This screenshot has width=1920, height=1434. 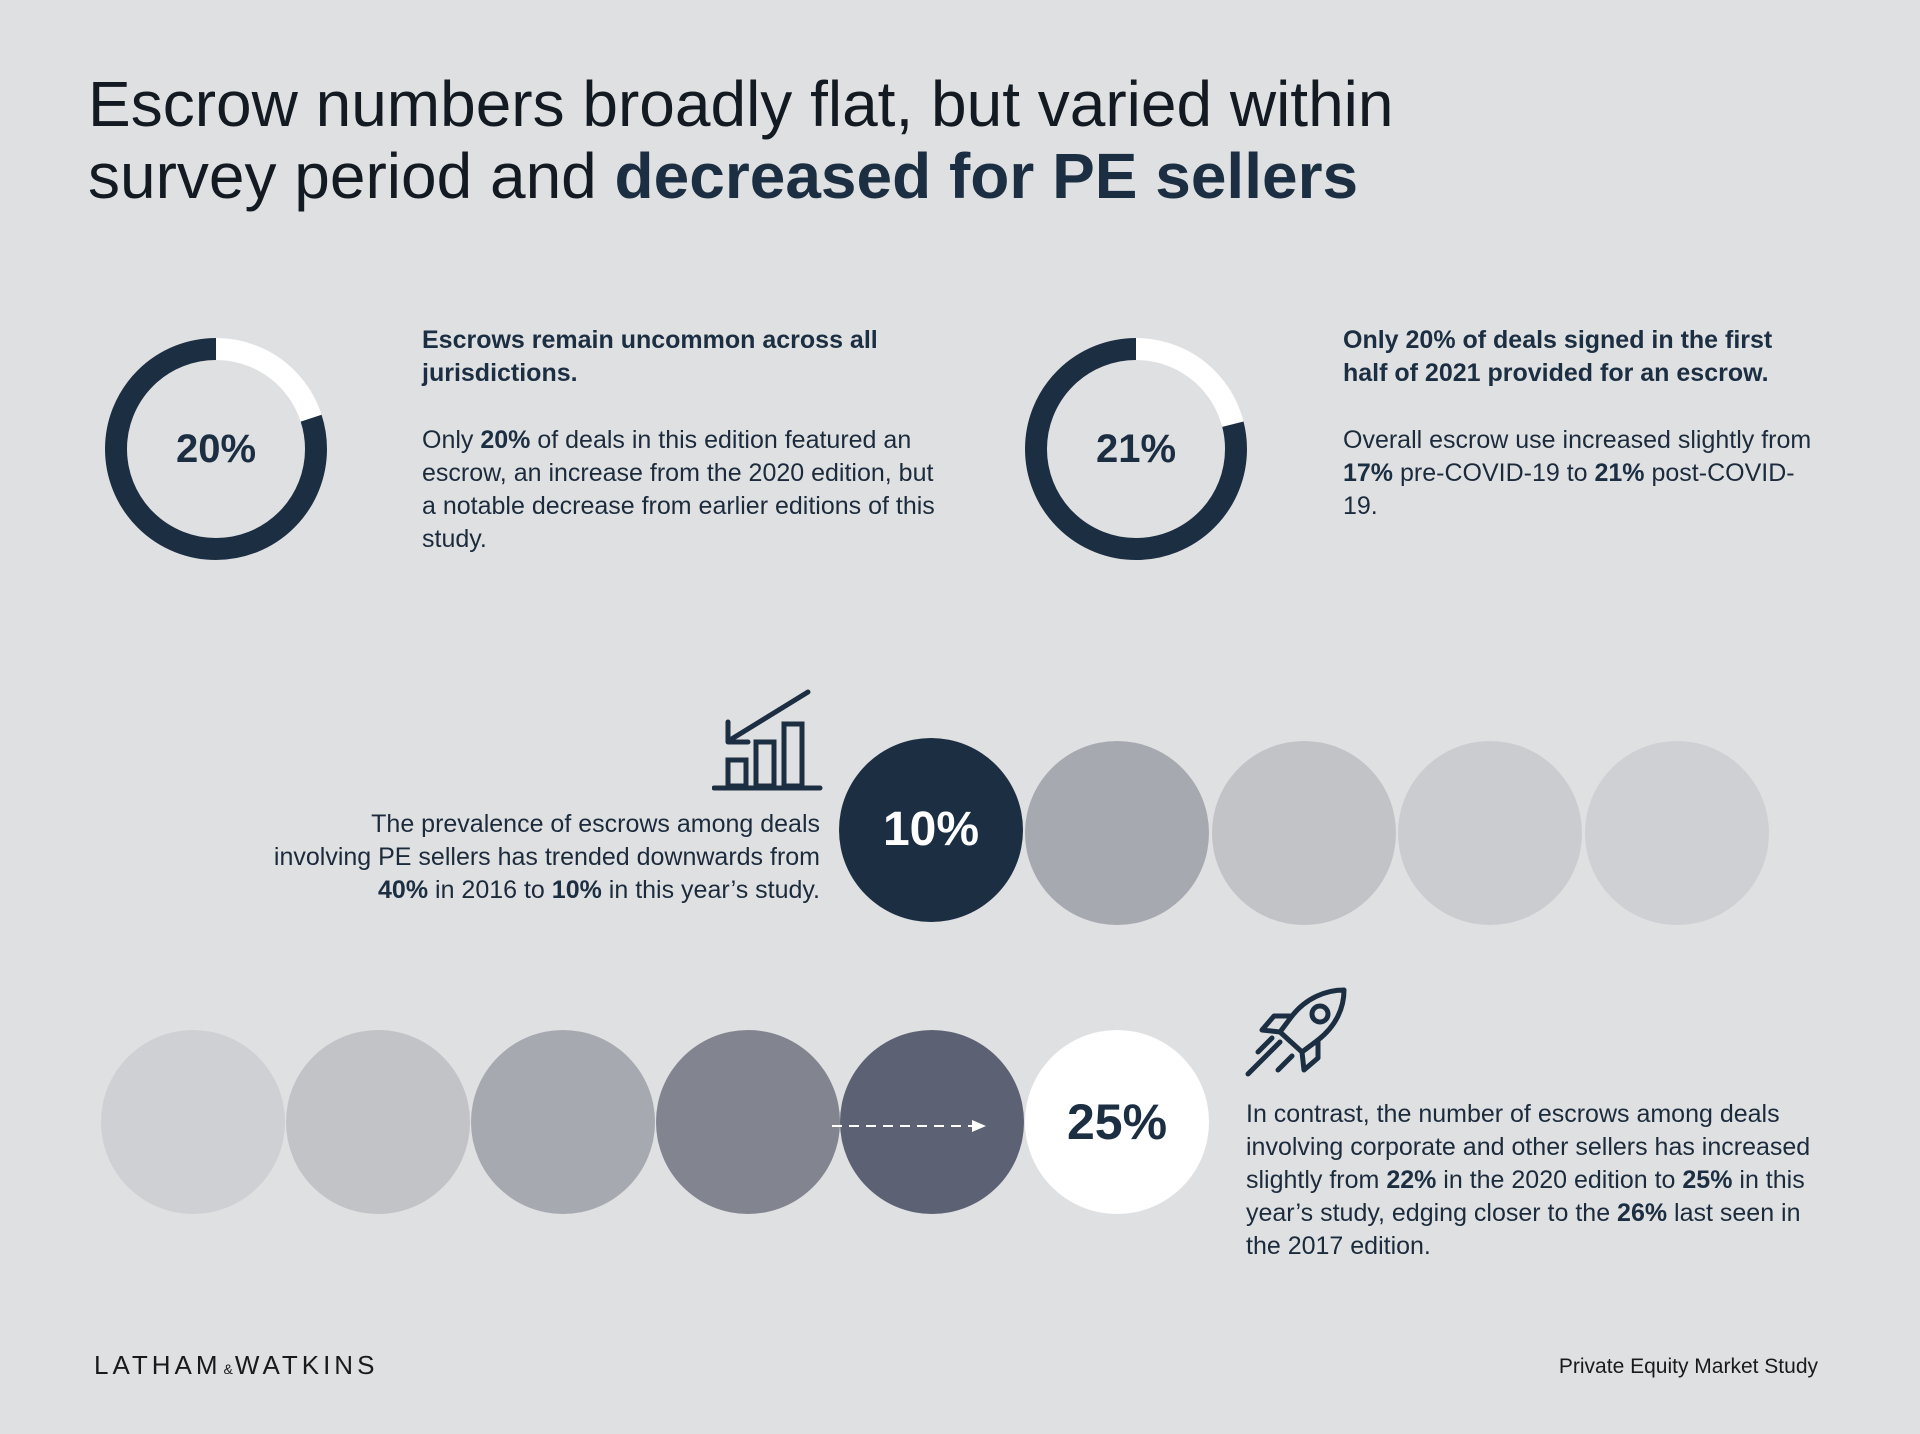 I want to click on pe-text-bold-1: 40%, so click(x=403, y=890).